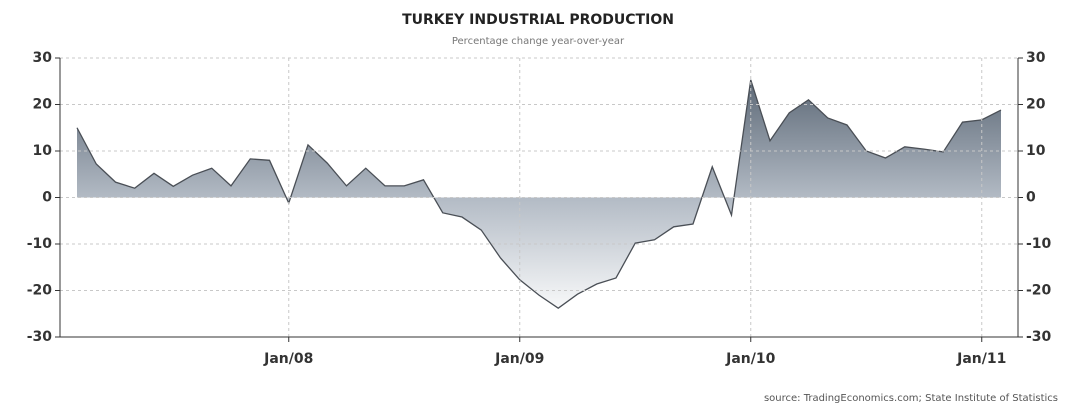 The height and width of the screenshot is (407, 1070). What do you see at coordinates (43, 58) in the screenshot?
I see `y-tick-label: 30` at bounding box center [43, 58].